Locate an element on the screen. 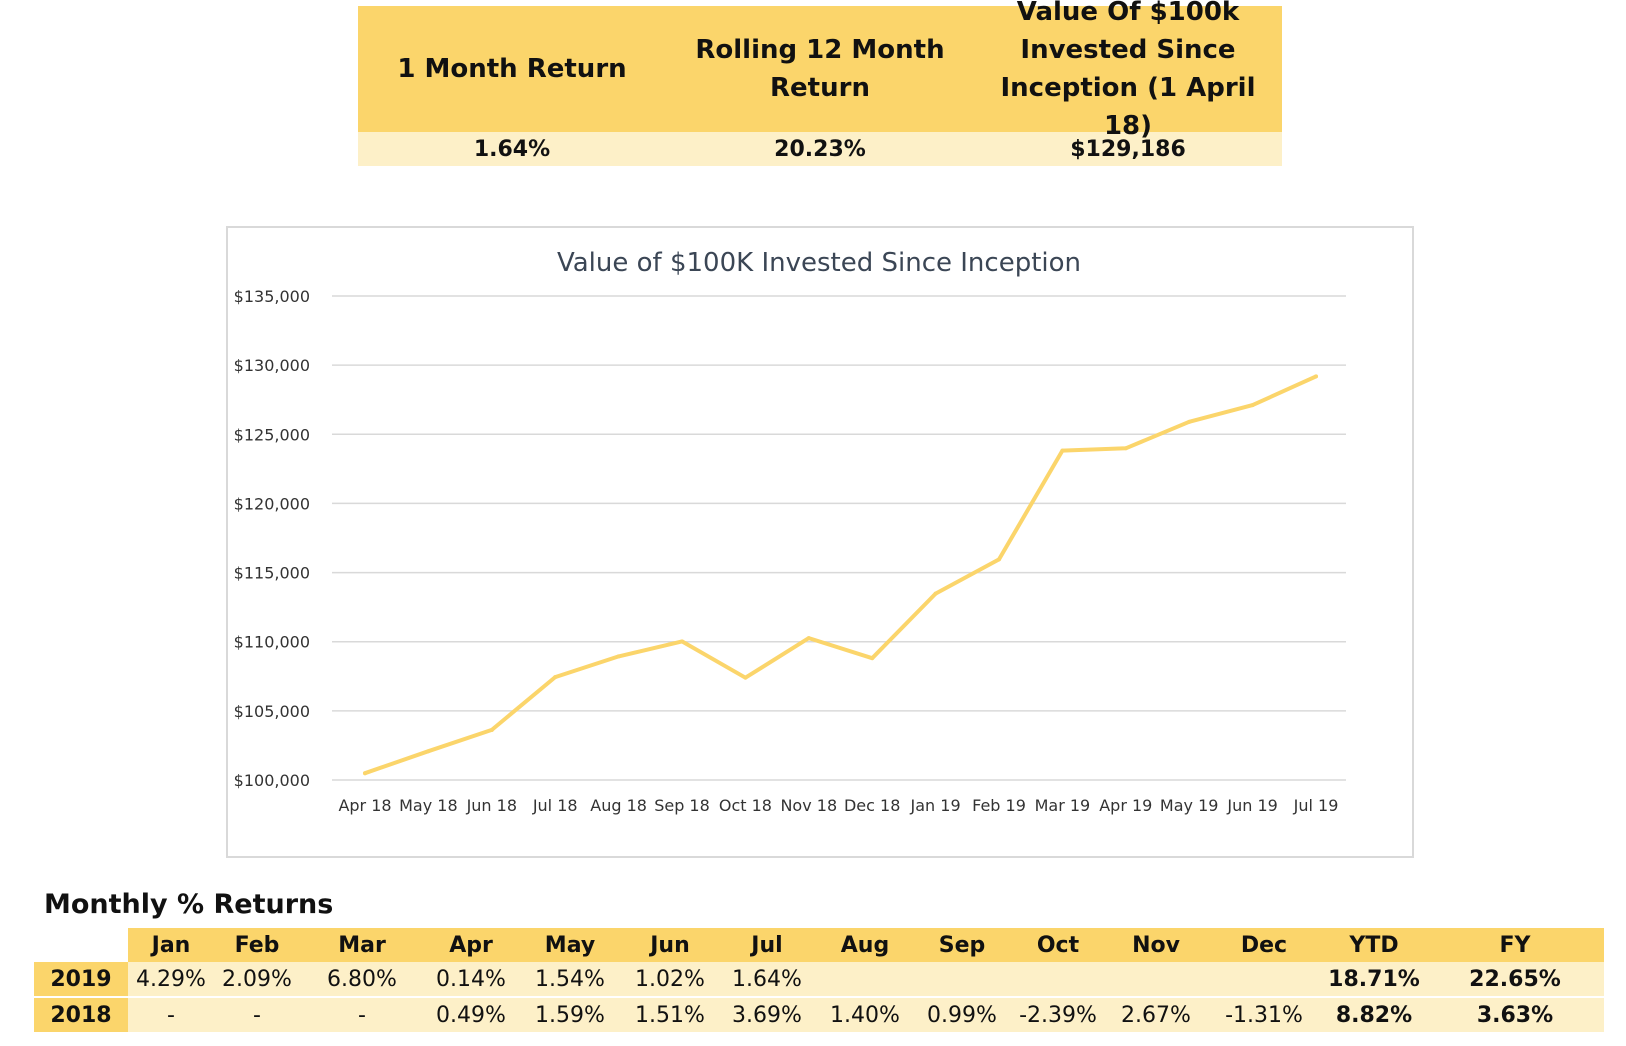  chart-title: Value of $100K Invested Since Inception is located at coordinates (819, 263).